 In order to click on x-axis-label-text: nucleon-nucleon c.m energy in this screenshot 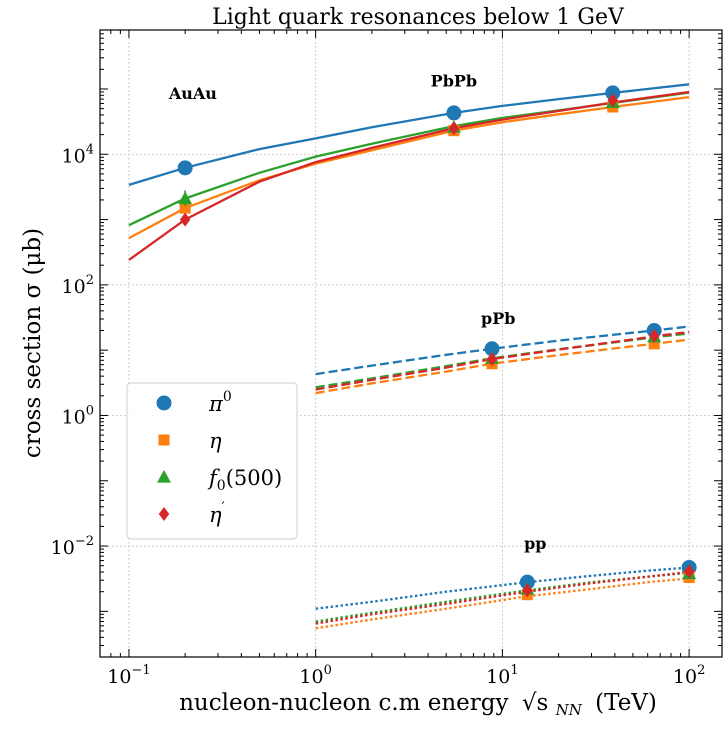, I will do `click(343, 703)`.